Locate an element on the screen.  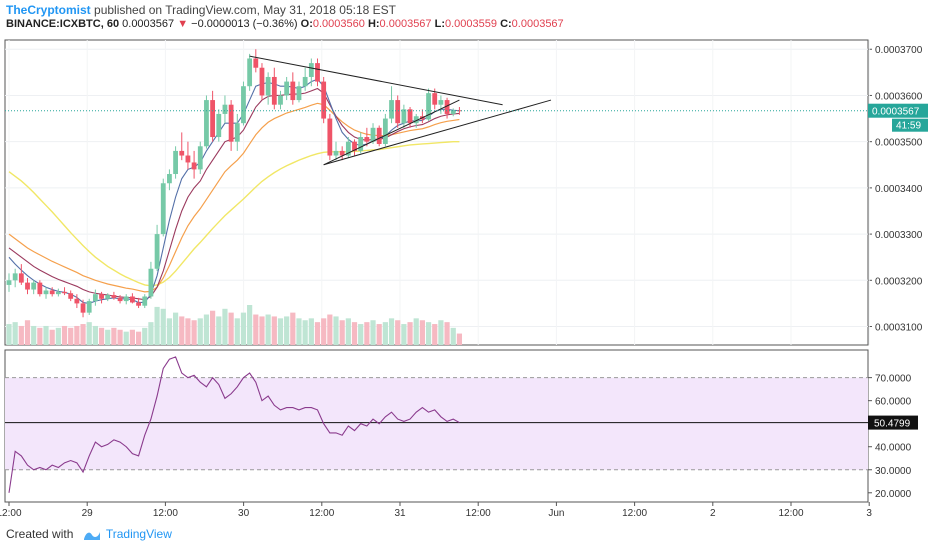
price-axis-label: 0.0003400 is located at coordinates (899, 189).